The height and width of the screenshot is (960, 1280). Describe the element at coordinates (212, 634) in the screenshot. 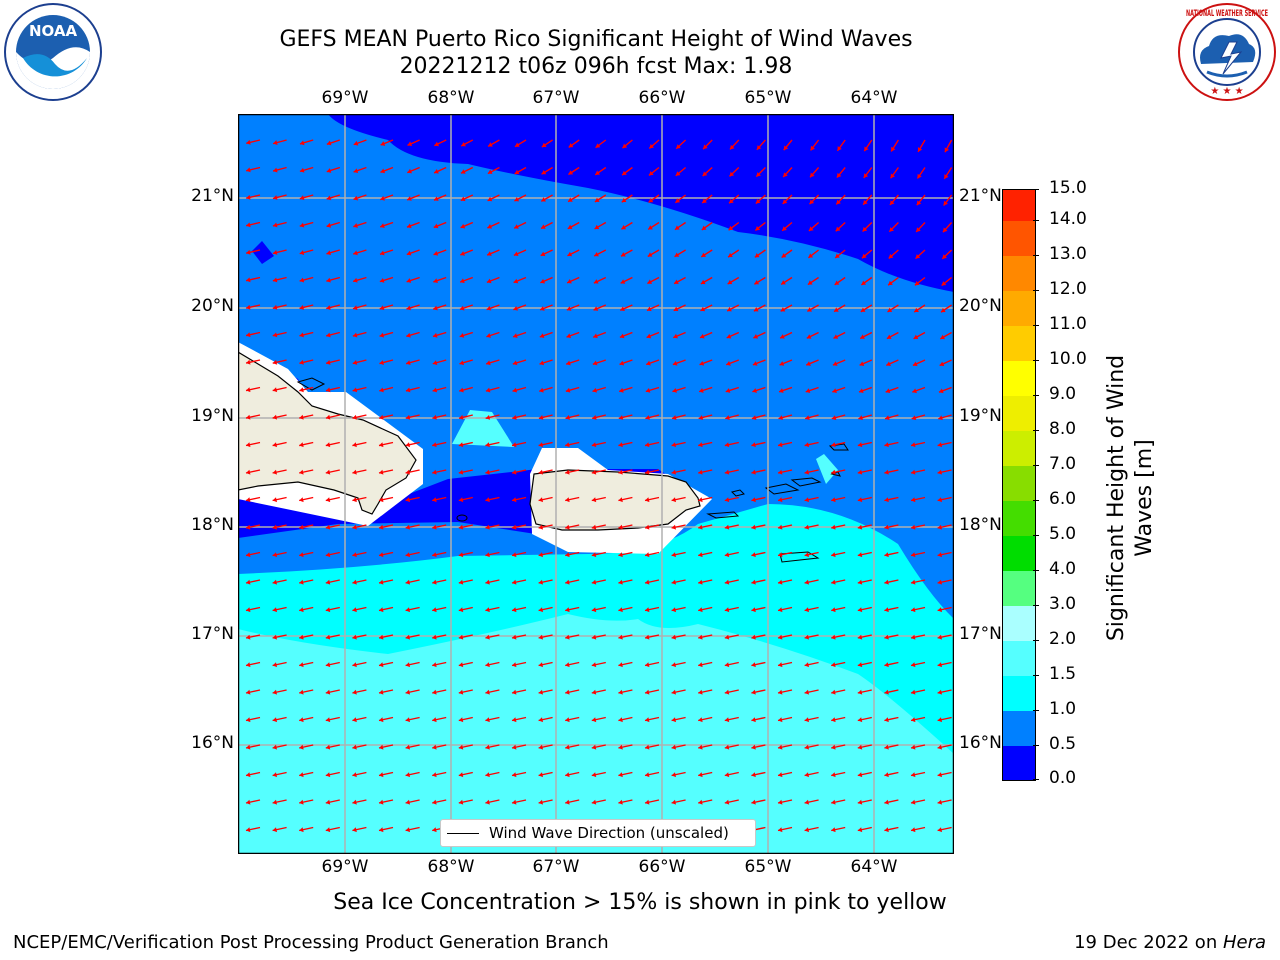

I see `lat-label-left-17n: 17°N` at that location.